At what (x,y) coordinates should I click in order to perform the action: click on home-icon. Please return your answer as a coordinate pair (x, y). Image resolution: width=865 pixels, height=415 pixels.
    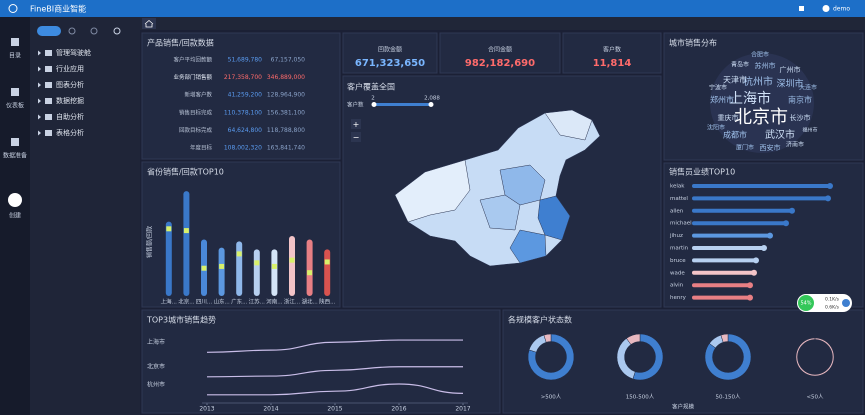
    Looking at the image, I should click on (149, 23).